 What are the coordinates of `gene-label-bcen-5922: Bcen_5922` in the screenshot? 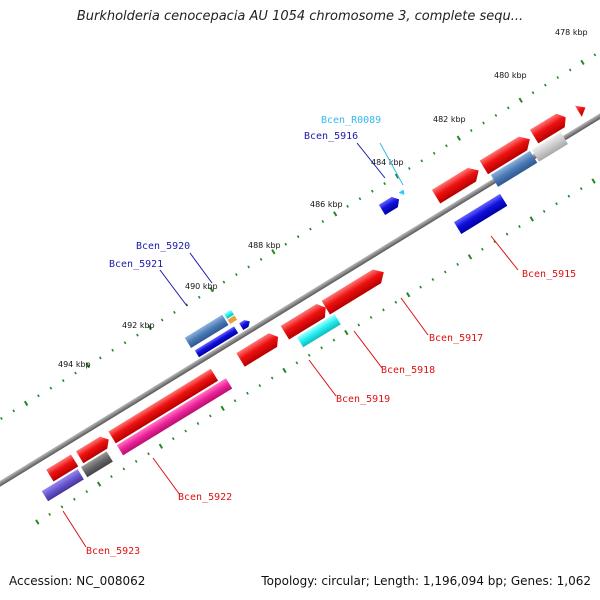 It's located at (205, 497).